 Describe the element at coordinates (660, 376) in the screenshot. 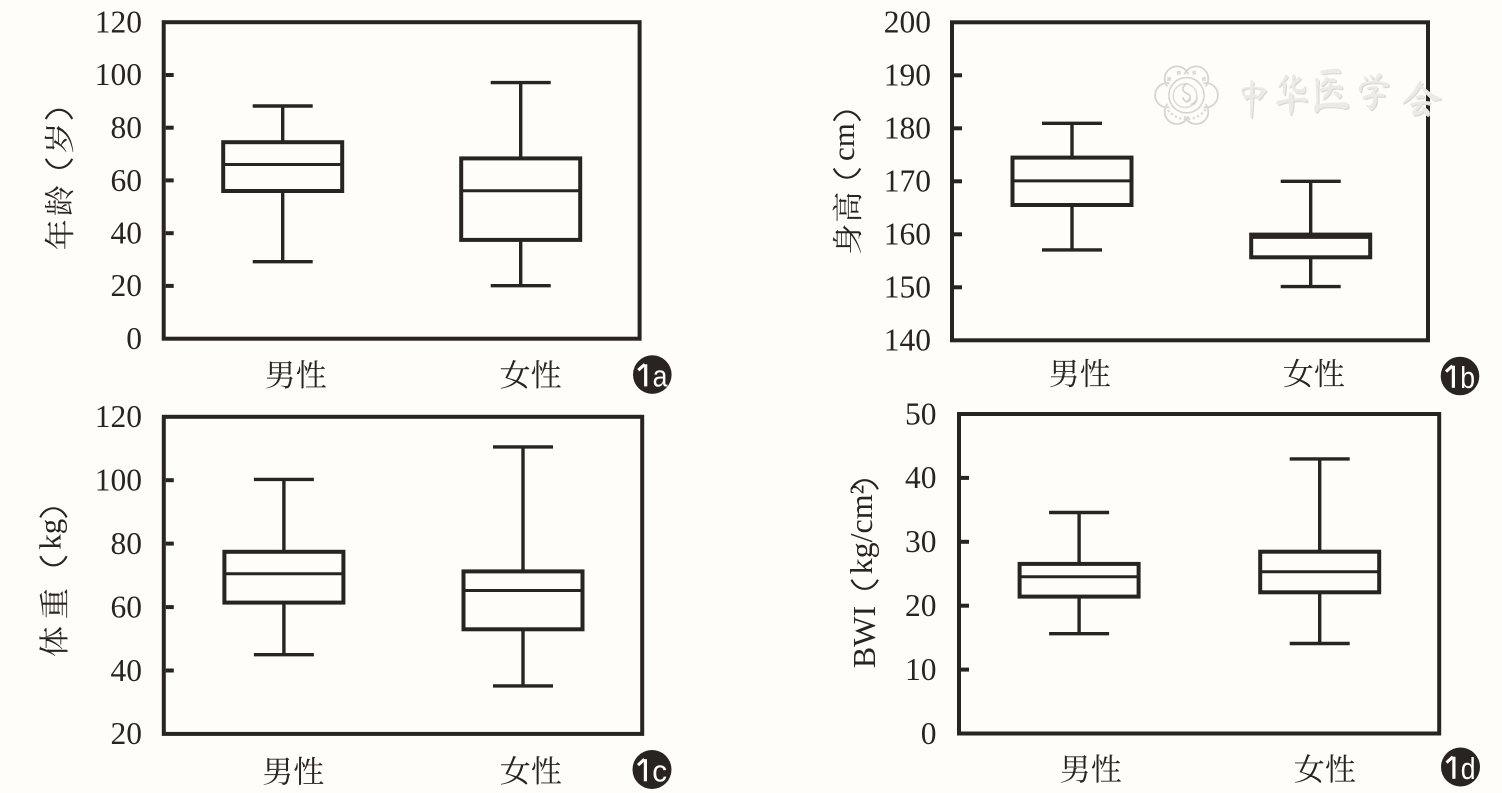

I see `svg-text: a` at that location.